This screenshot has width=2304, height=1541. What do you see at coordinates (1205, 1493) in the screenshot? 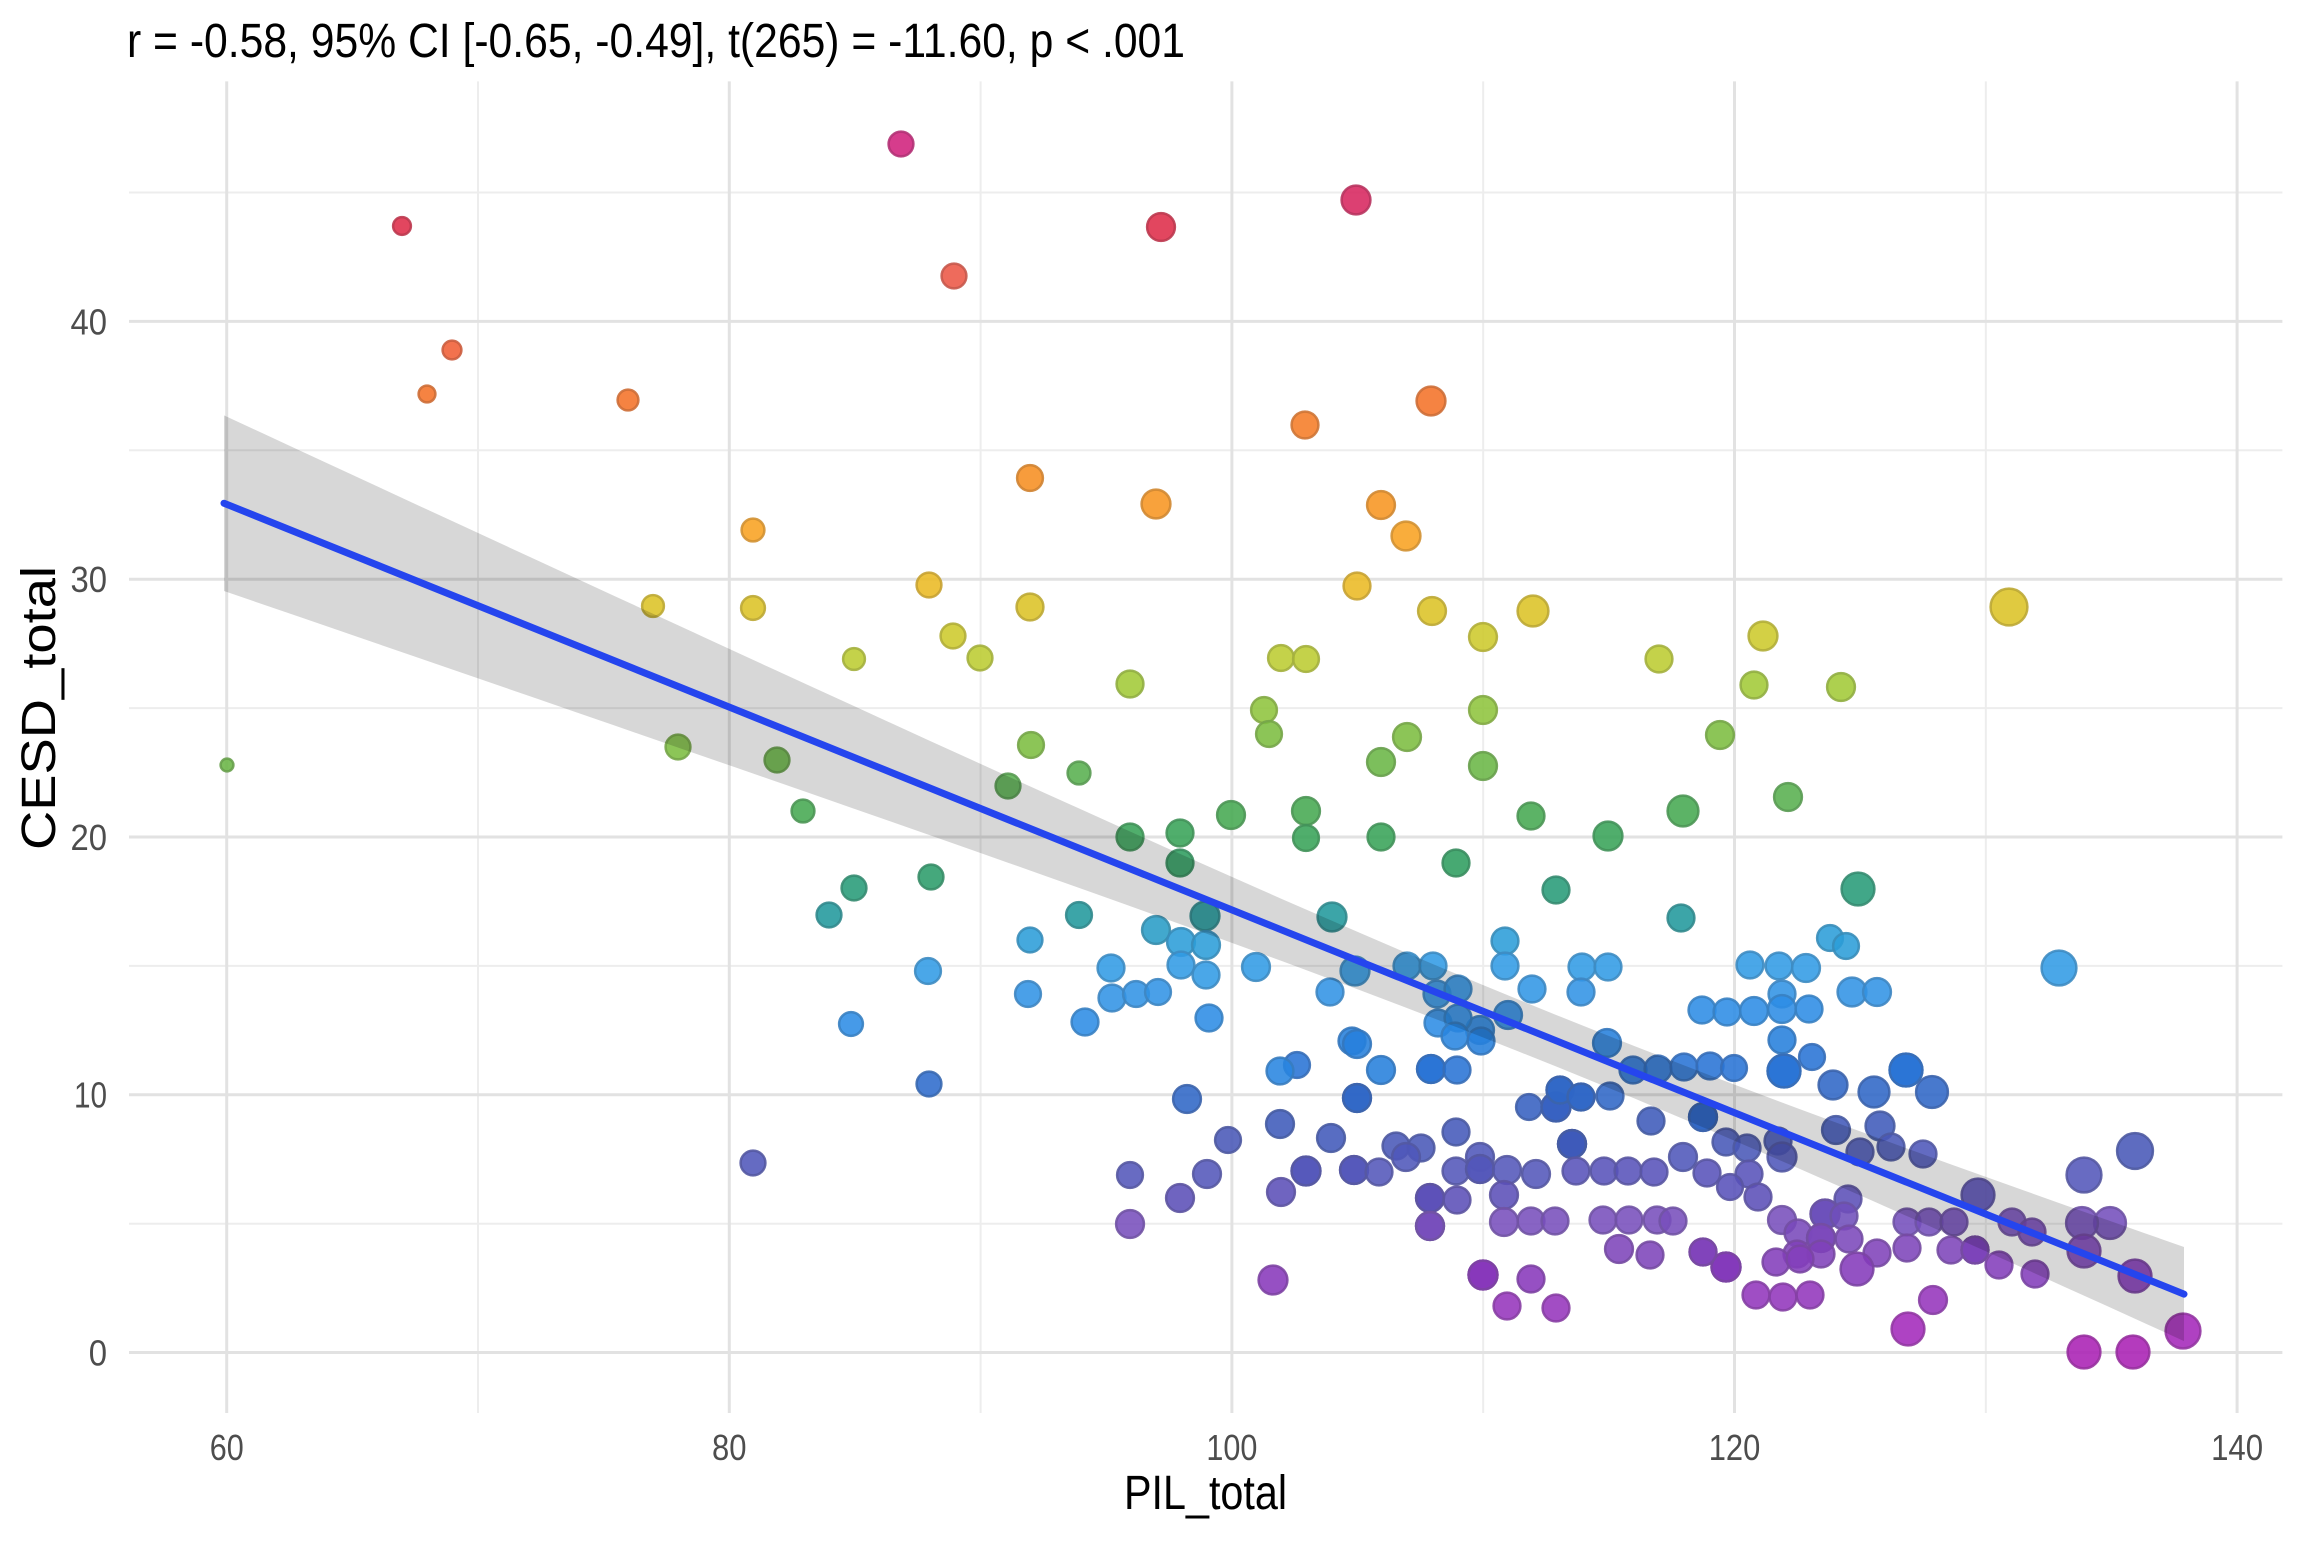
I see `svg-text: PIL_total` at bounding box center [1205, 1493].